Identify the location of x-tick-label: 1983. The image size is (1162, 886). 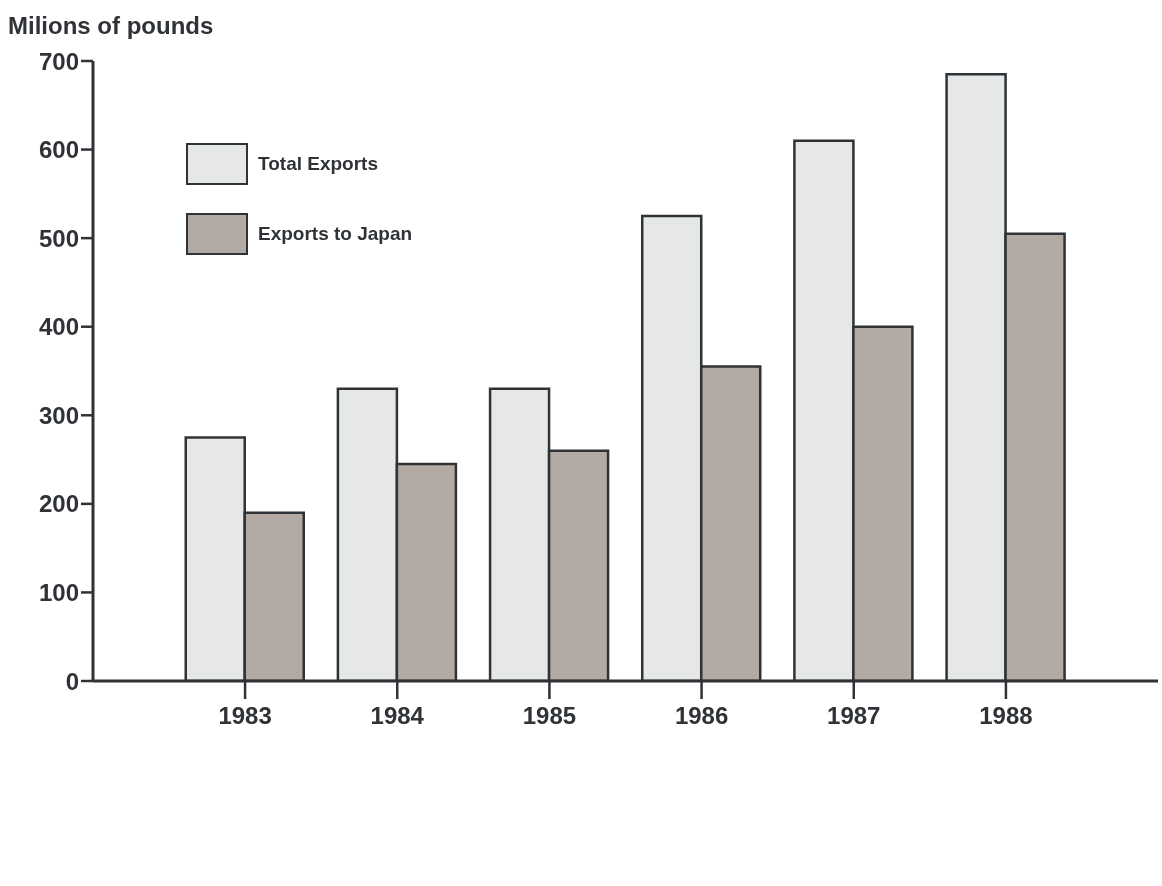
(245, 716).